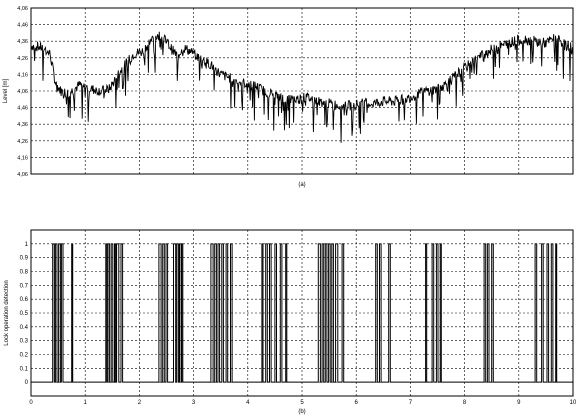  I want to click on lock-detection-x-tick-label: 10, so click(573, 403).